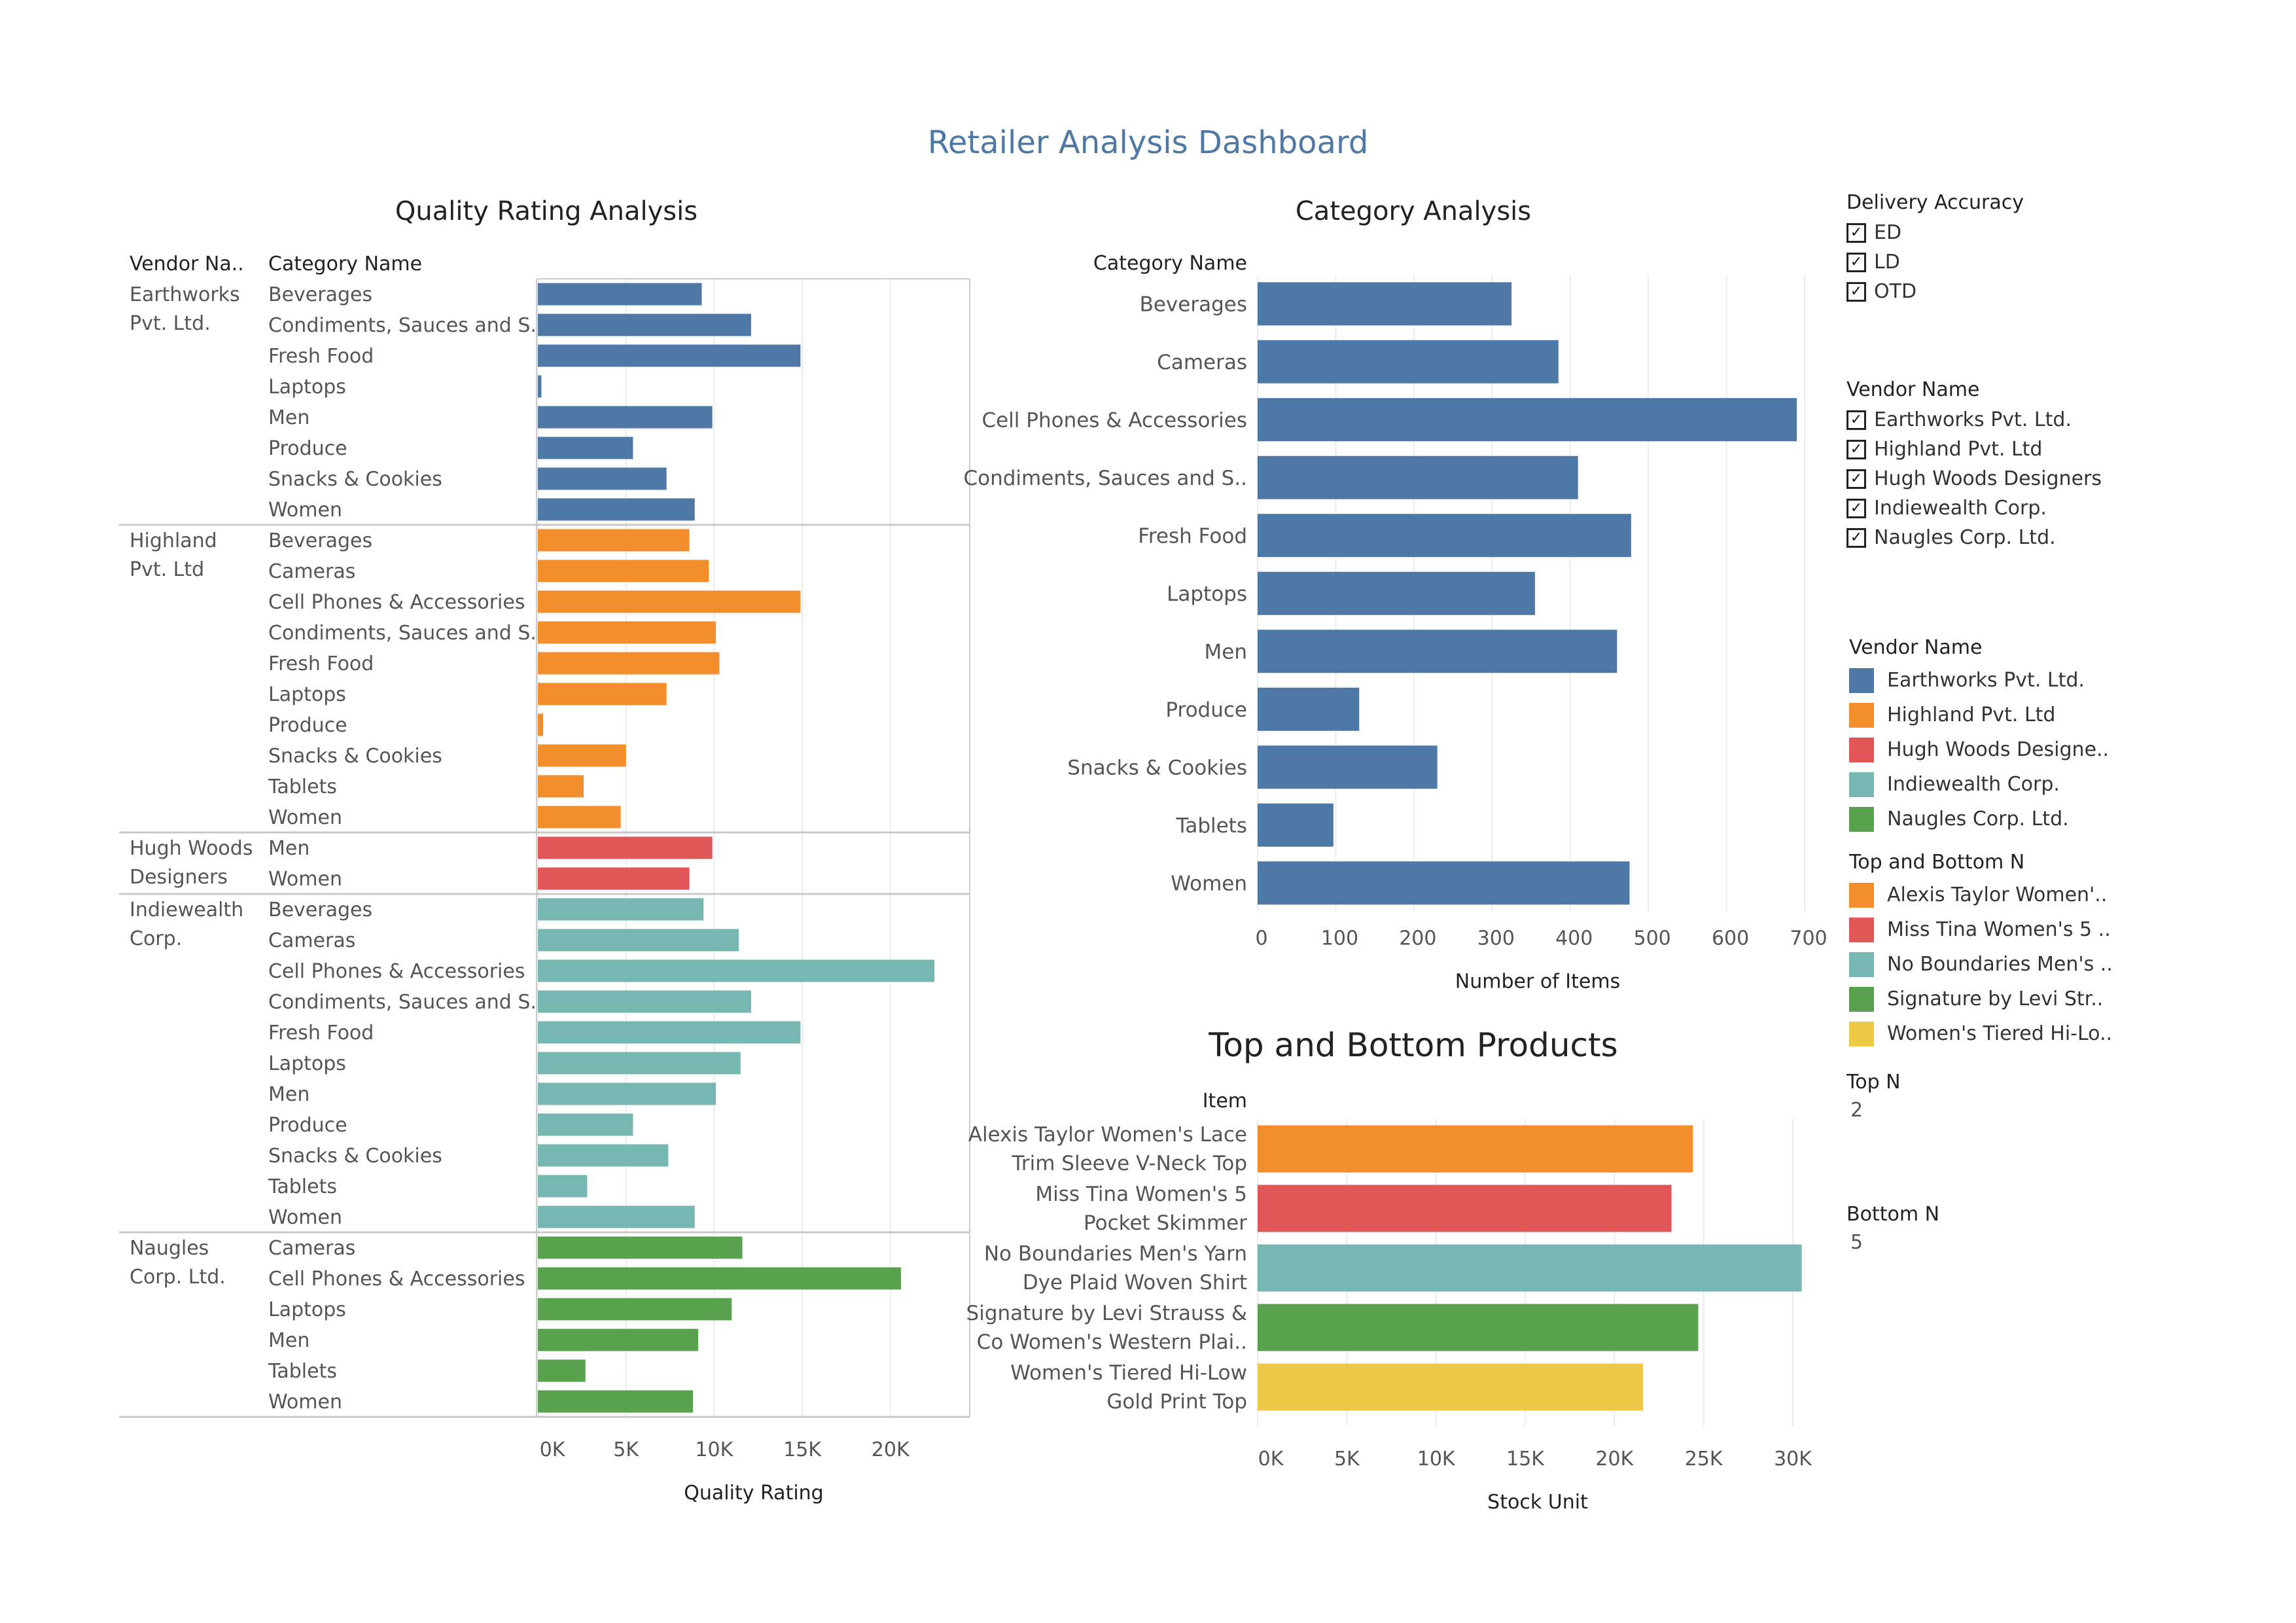  Describe the element at coordinates (355, 757) in the screenshot. I see `quality-category-label: Snacks & Cookies` at that location.